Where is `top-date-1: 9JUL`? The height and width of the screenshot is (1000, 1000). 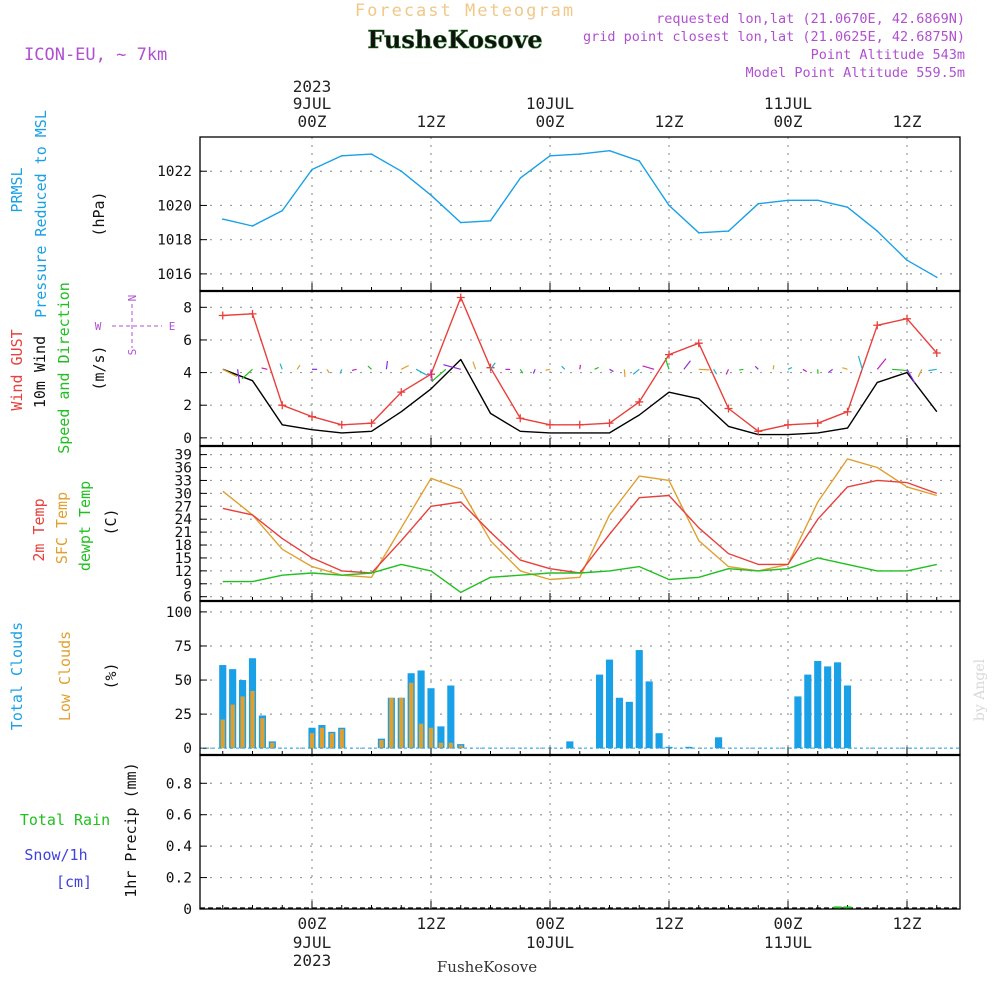 top-date-1: 9JUL is located at coordinates (312, 103).